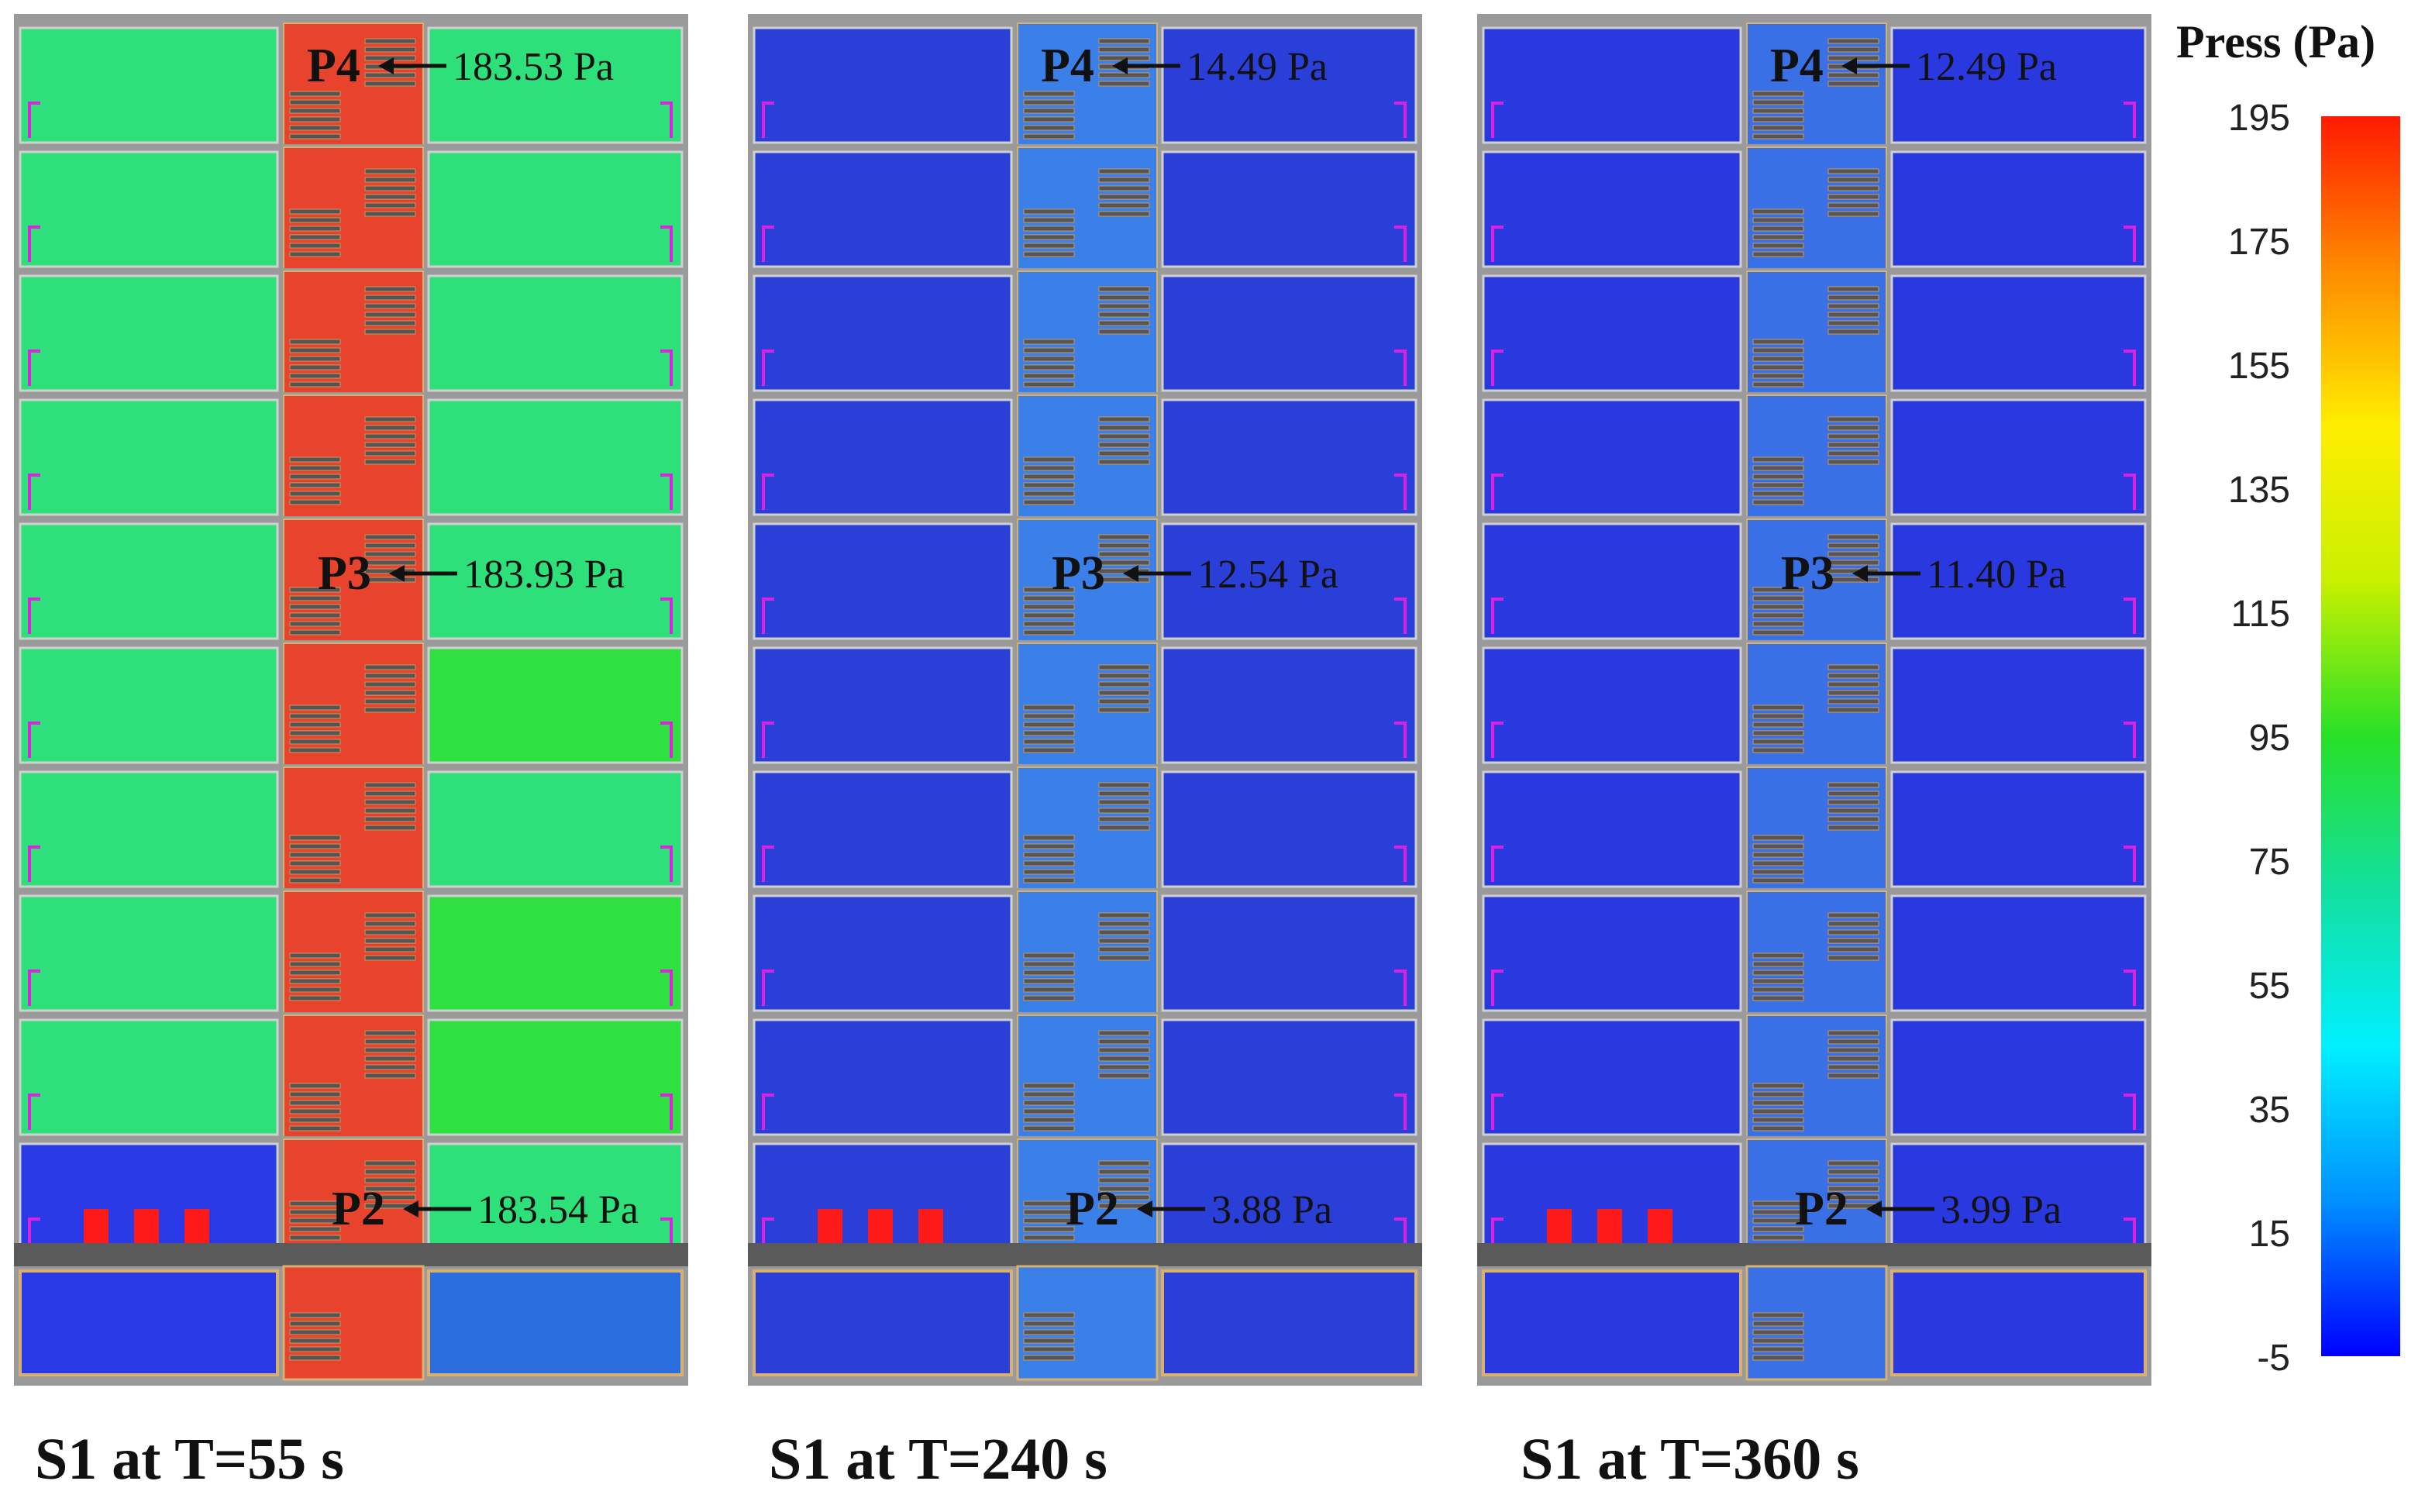 Image resolution: width=2425 pixels, height=1512 pixels. I want to click on probe-label: P4, so click(1067, 66).